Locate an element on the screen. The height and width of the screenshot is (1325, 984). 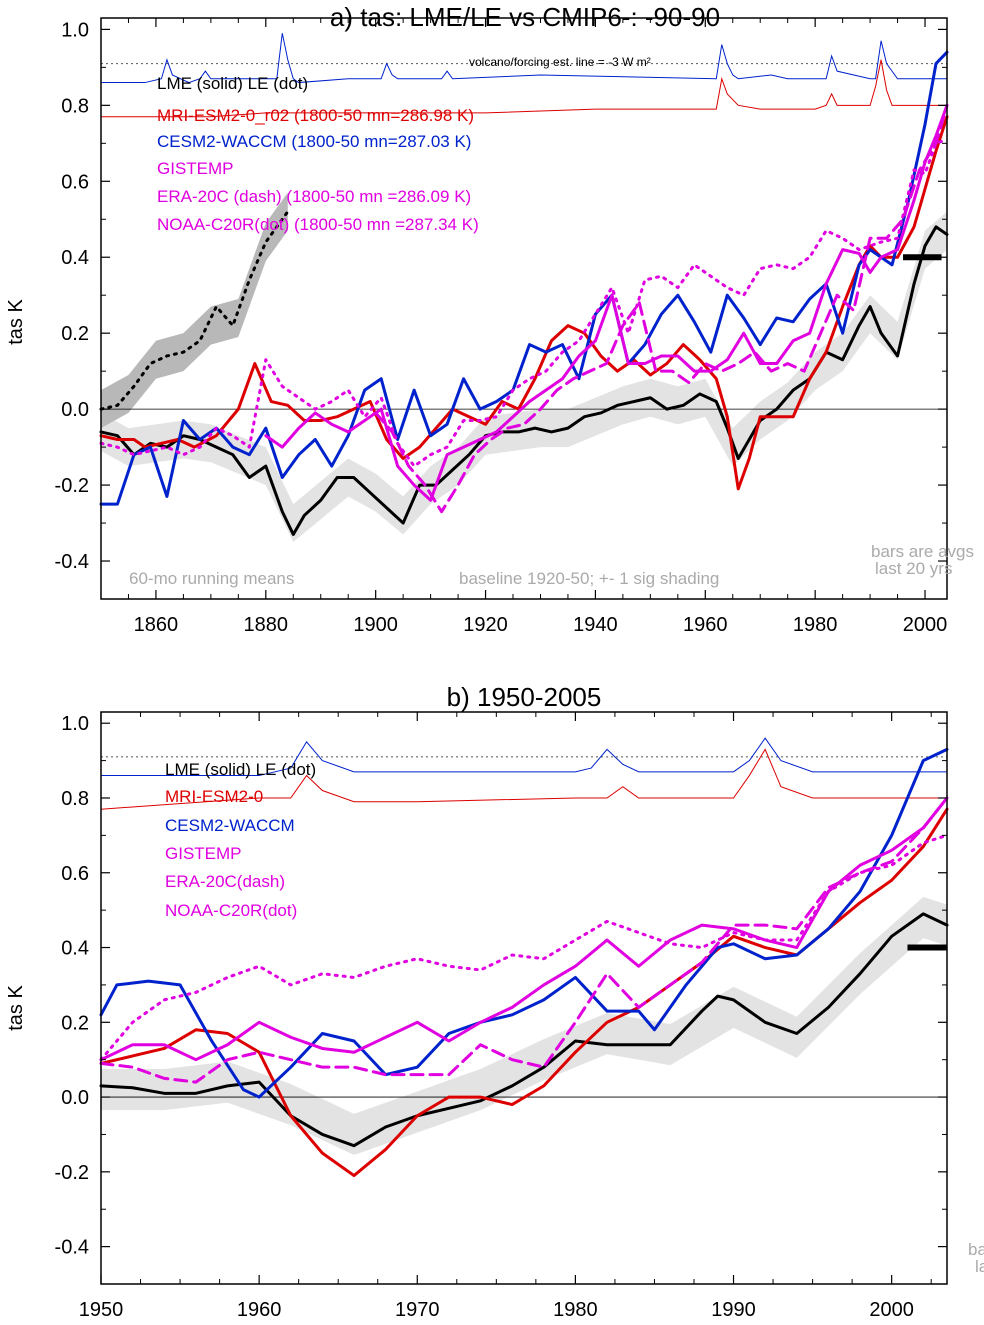
panel-b-title: b) 1950-2005 is located at coordinates (524, 697).